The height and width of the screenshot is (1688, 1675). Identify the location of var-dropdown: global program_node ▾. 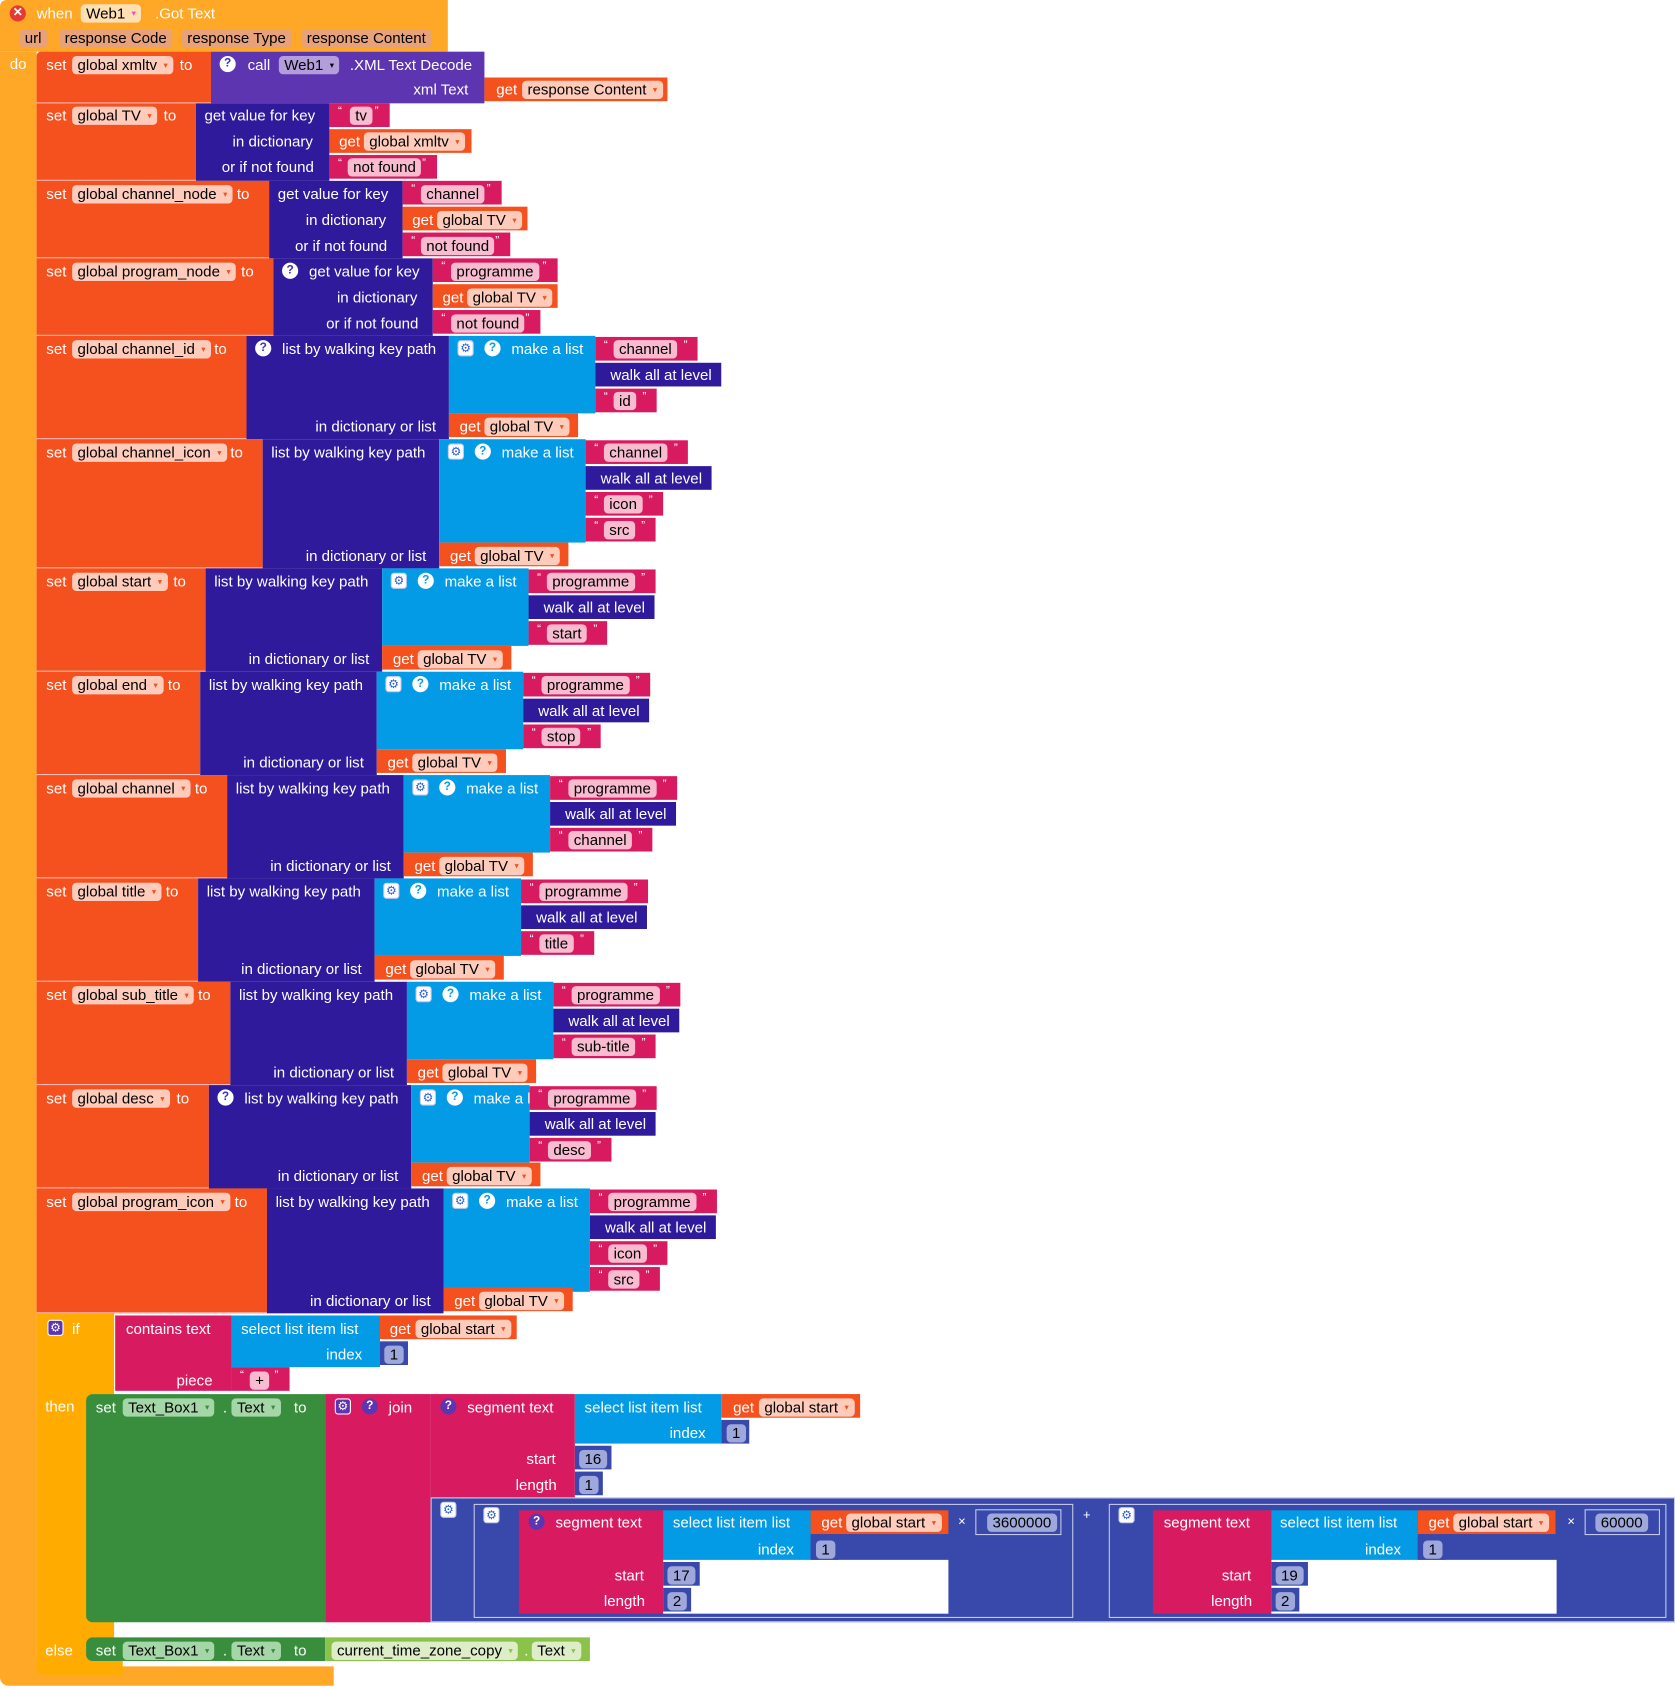
(154, 271).